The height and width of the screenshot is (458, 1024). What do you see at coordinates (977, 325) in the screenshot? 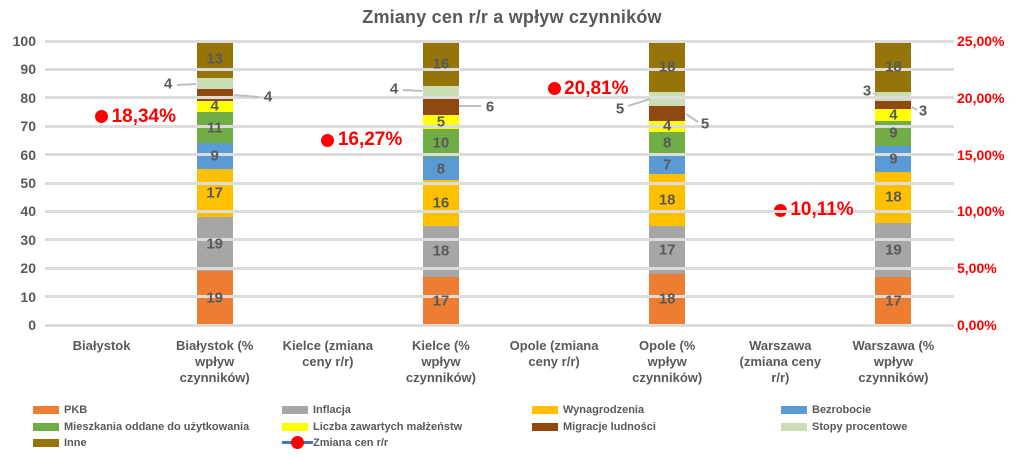
I see `secondary-y-axis-tick-label: 0,00%` at bounding box center [977, 325].